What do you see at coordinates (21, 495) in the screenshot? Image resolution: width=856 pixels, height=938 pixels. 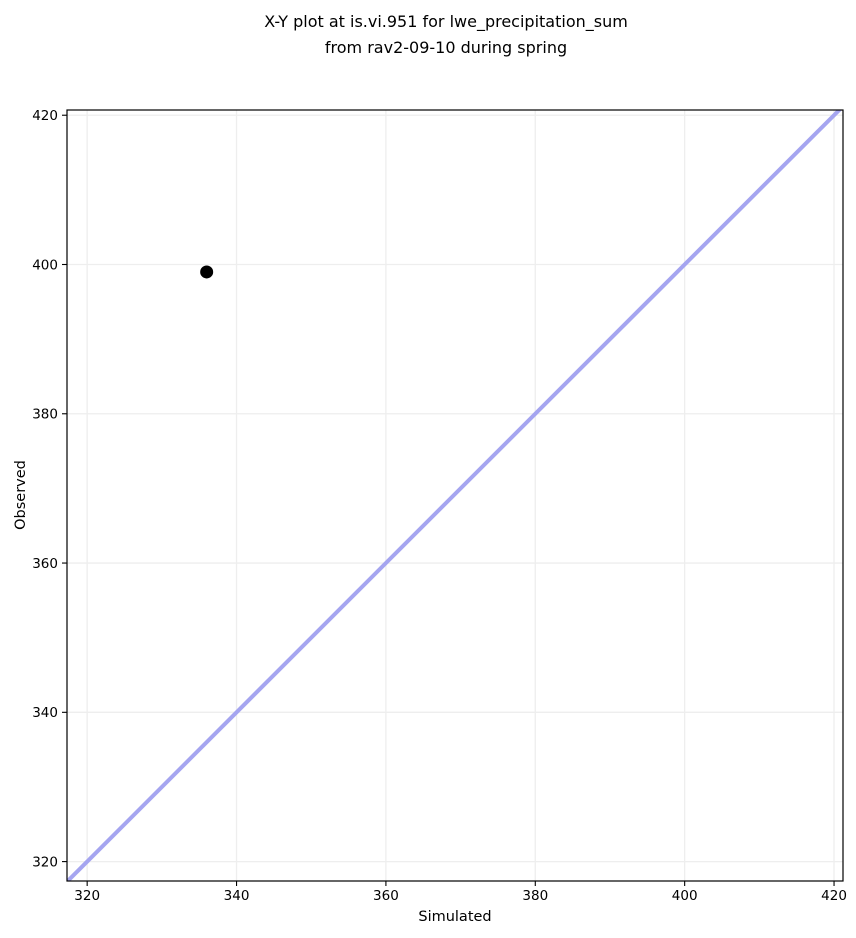 I see `y-axis-label: Observed` at bounding box center [21, 495].